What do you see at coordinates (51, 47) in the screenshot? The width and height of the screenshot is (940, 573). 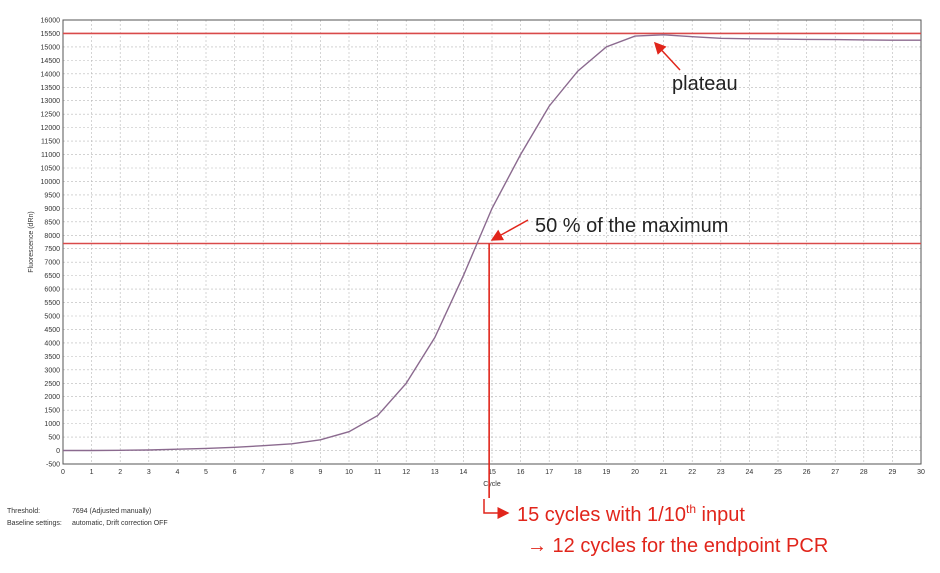 I see `y-tick-label: 15000` at bounding box center [51, 47].